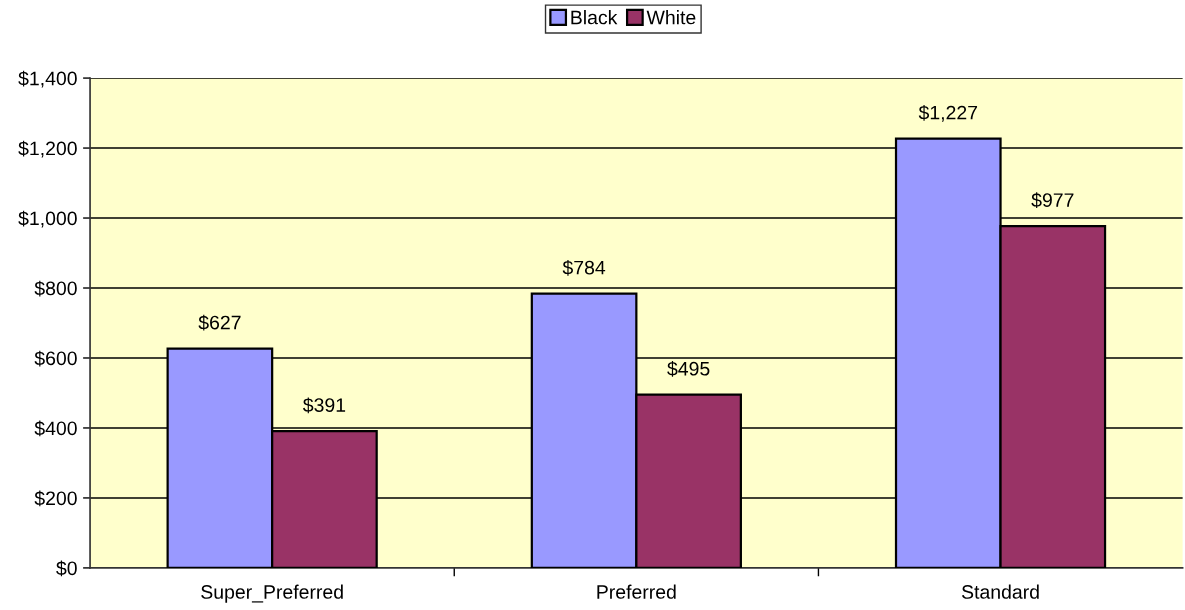 The image size is (1185, 610). What do you see at coordinates (636, 591) in the screenshot?
I see `x-tick-label: Preferred` at bounding box center [636, 591].